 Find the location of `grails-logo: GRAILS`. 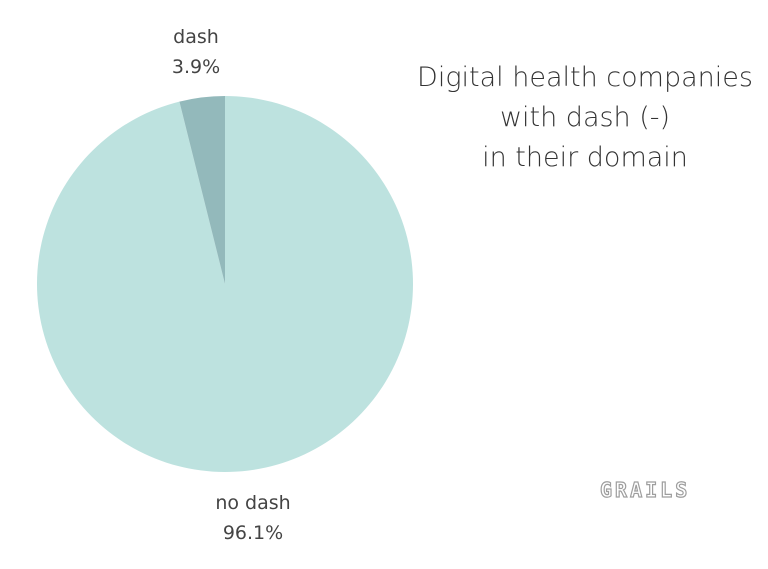

grails-logo: GRAILS is located at coordinates (645, 489).